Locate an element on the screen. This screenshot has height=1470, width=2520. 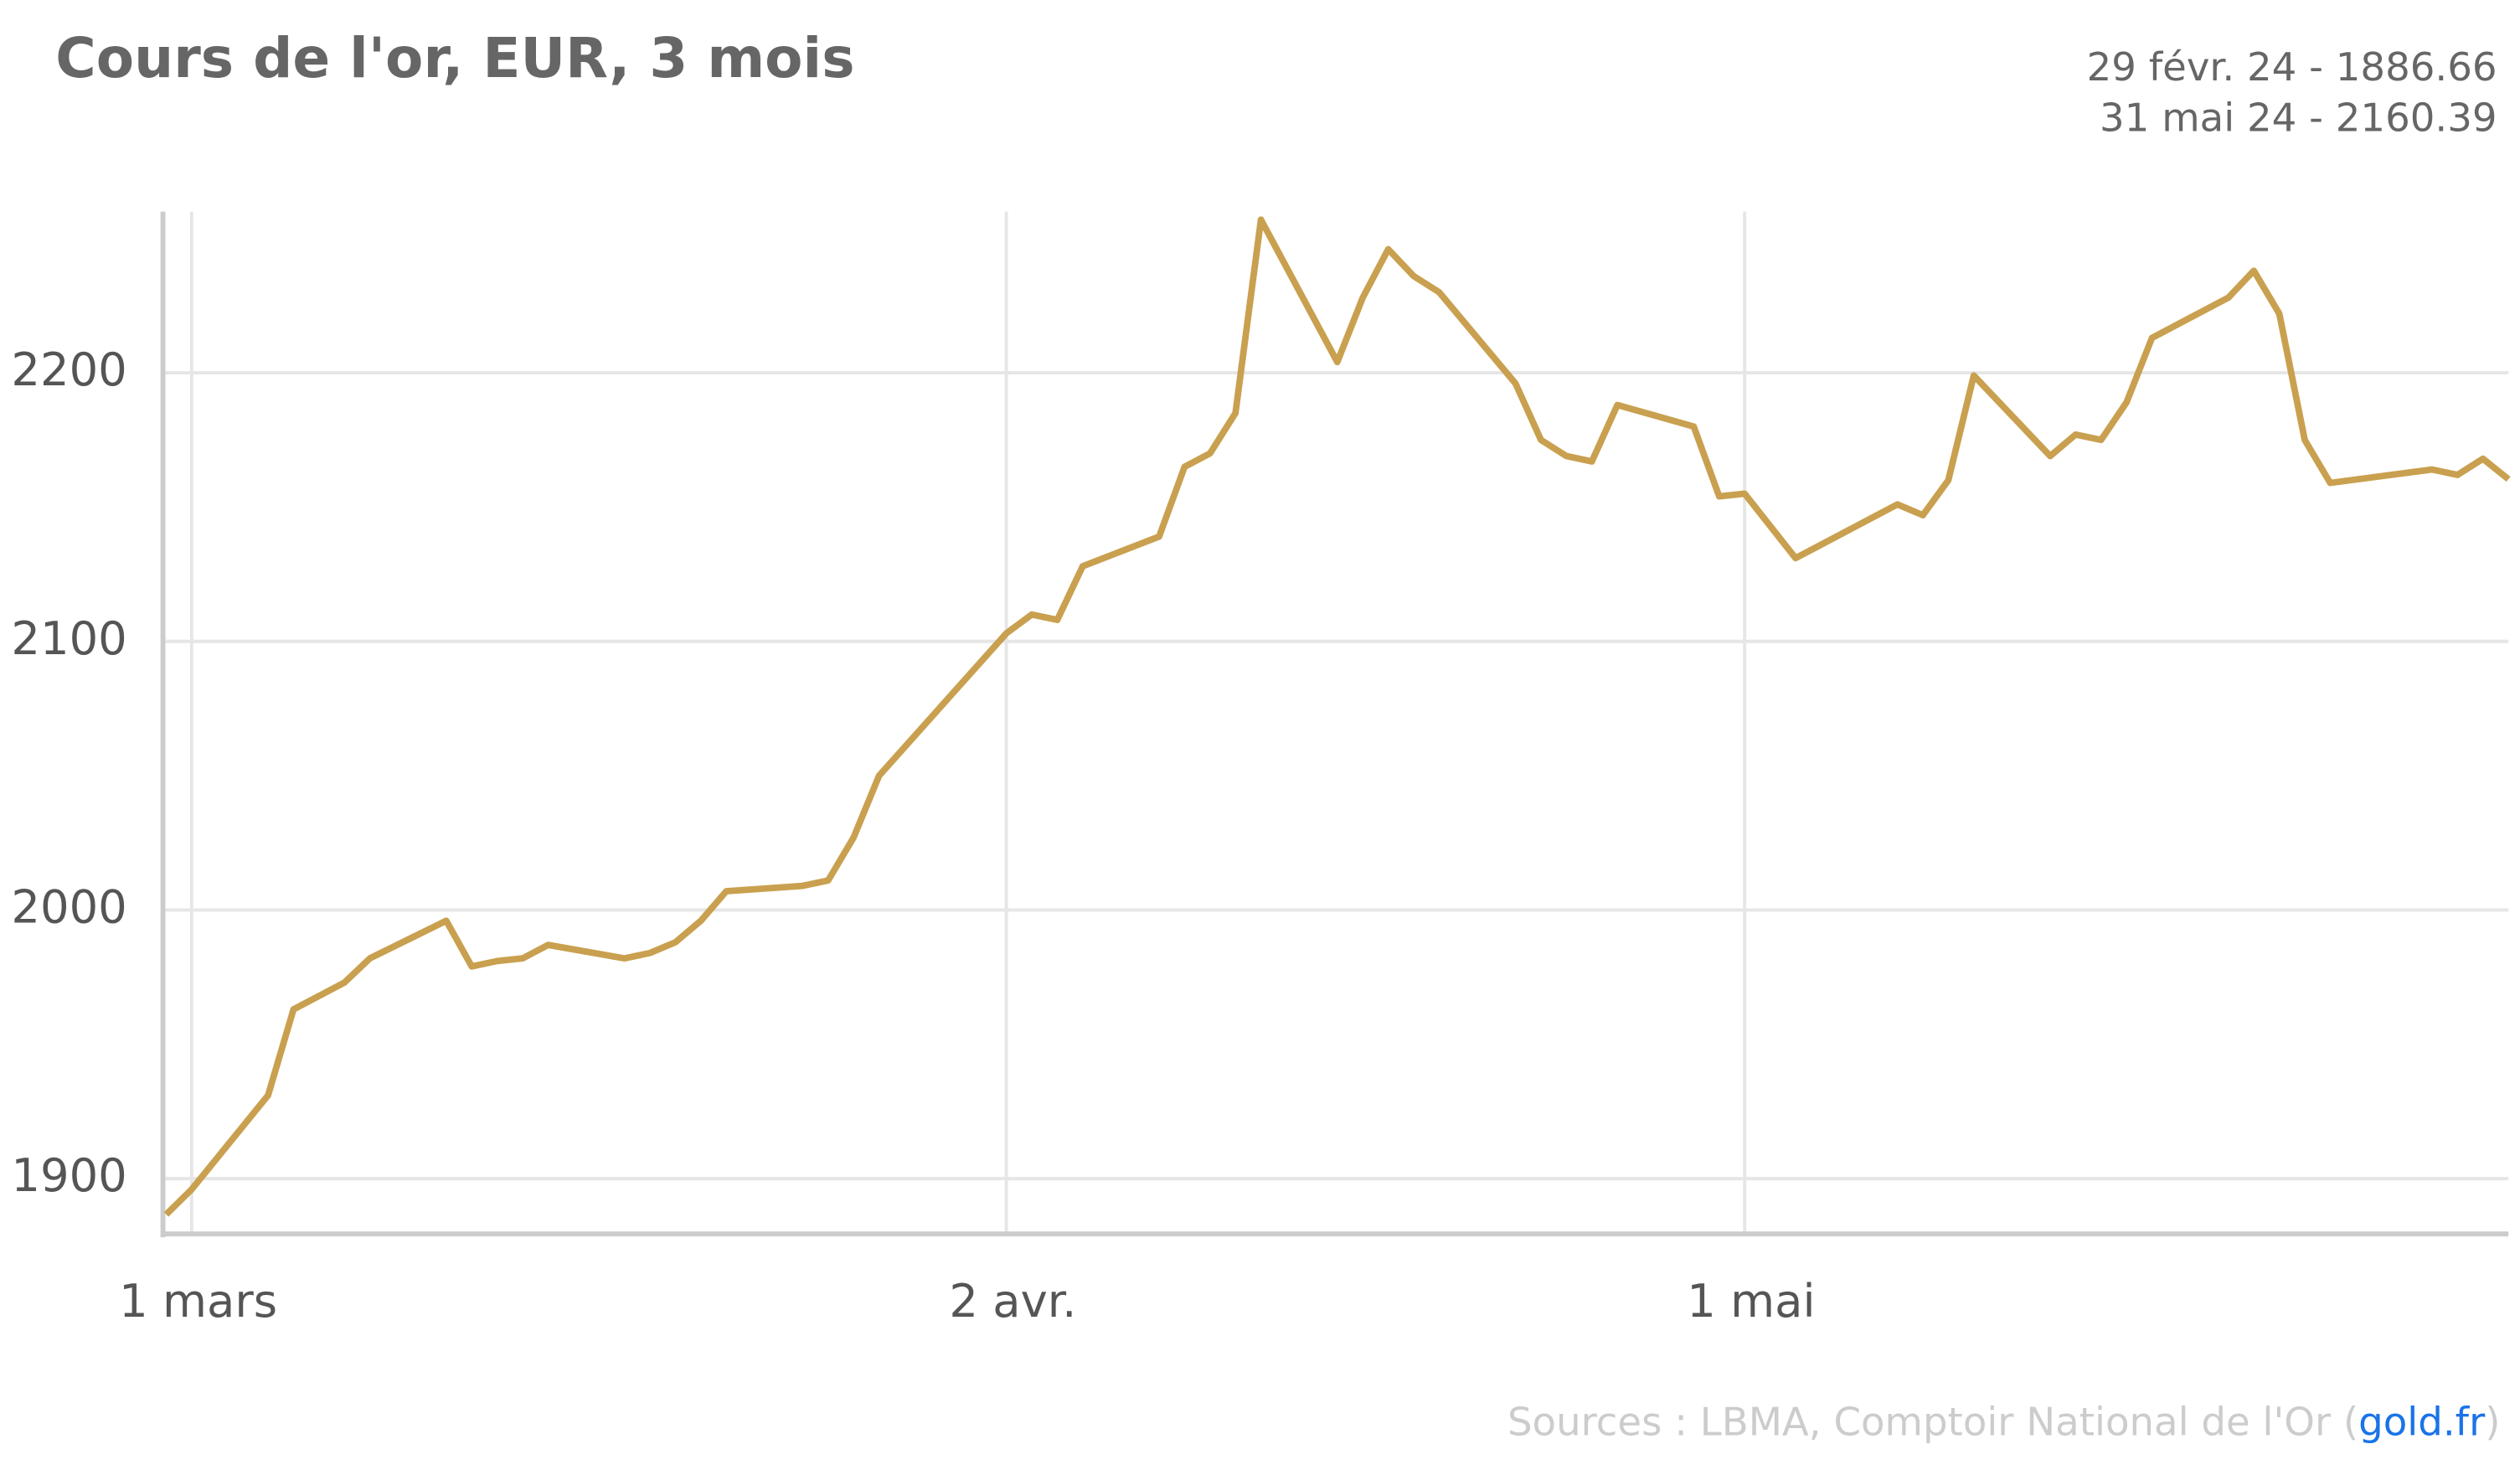
chart-title: Cours de l'or, EUR, 3 mois is located at coordinates (455, 58).